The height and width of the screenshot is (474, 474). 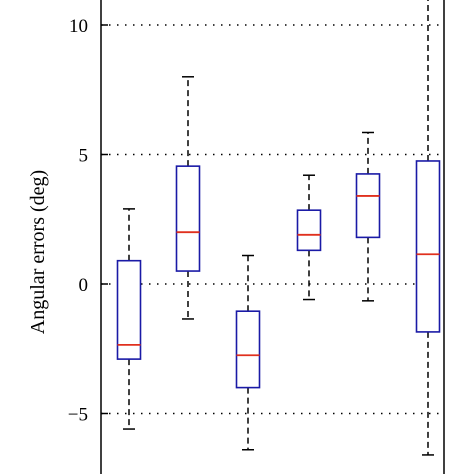 I want to click on y-axis-label: Angular errors (deg), so click(x=38, y=252).